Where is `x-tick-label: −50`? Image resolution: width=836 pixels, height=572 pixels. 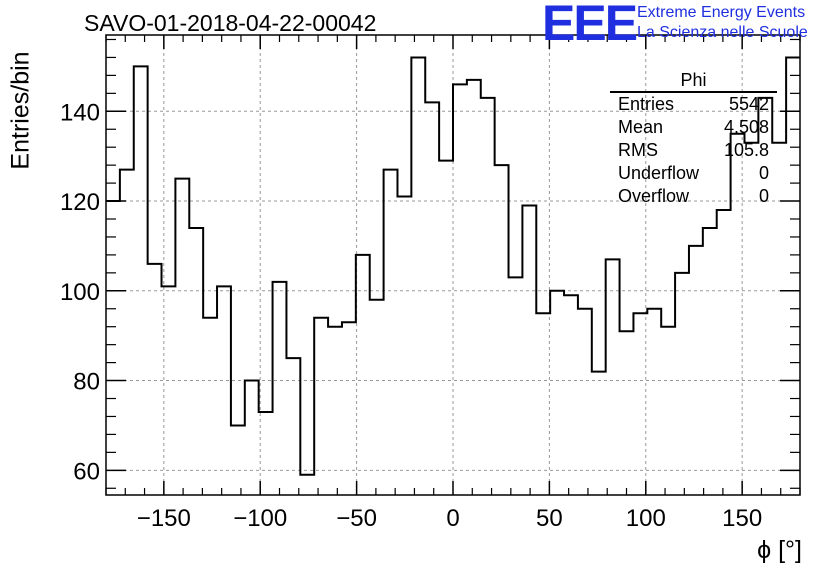 x-tick-label: −50 is located at coordinates (356, 518).